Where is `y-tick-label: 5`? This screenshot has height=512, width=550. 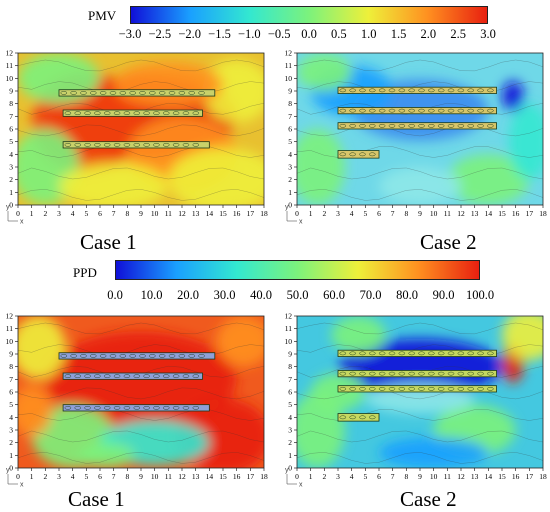 y-tick-label: 5 is located at coordinates (290, 404).